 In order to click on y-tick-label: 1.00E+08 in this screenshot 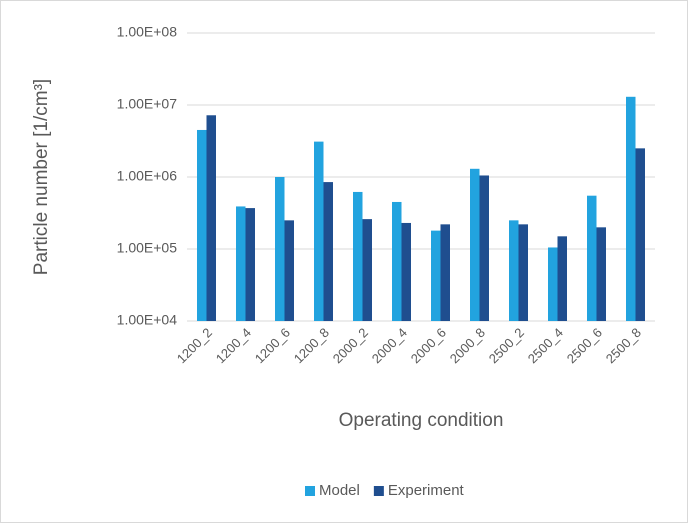, I will do `click(147, 32)`.